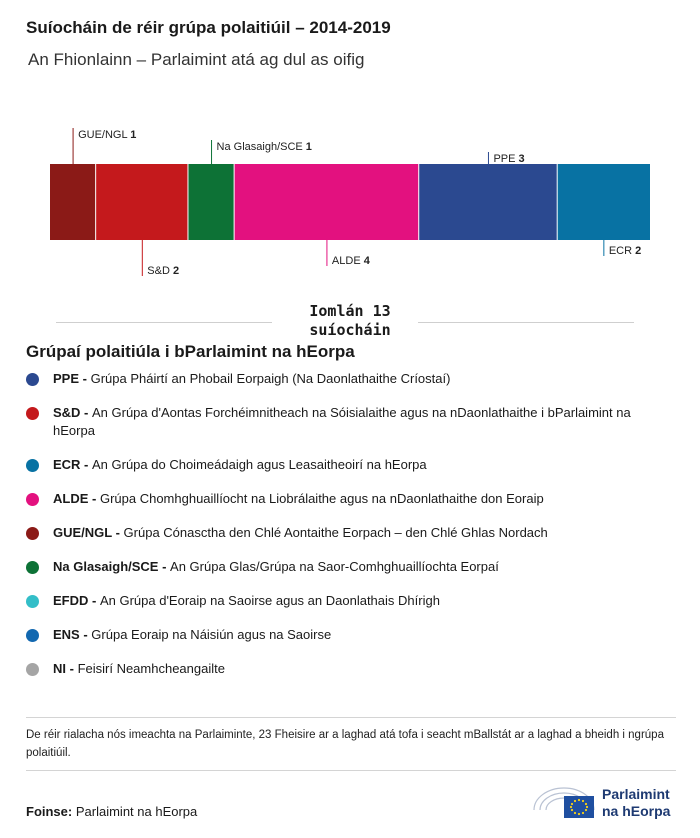  I want to click on legend-description: Grúpa Eoraip na Náisiún agus na Saoirse, so click(211, 634).